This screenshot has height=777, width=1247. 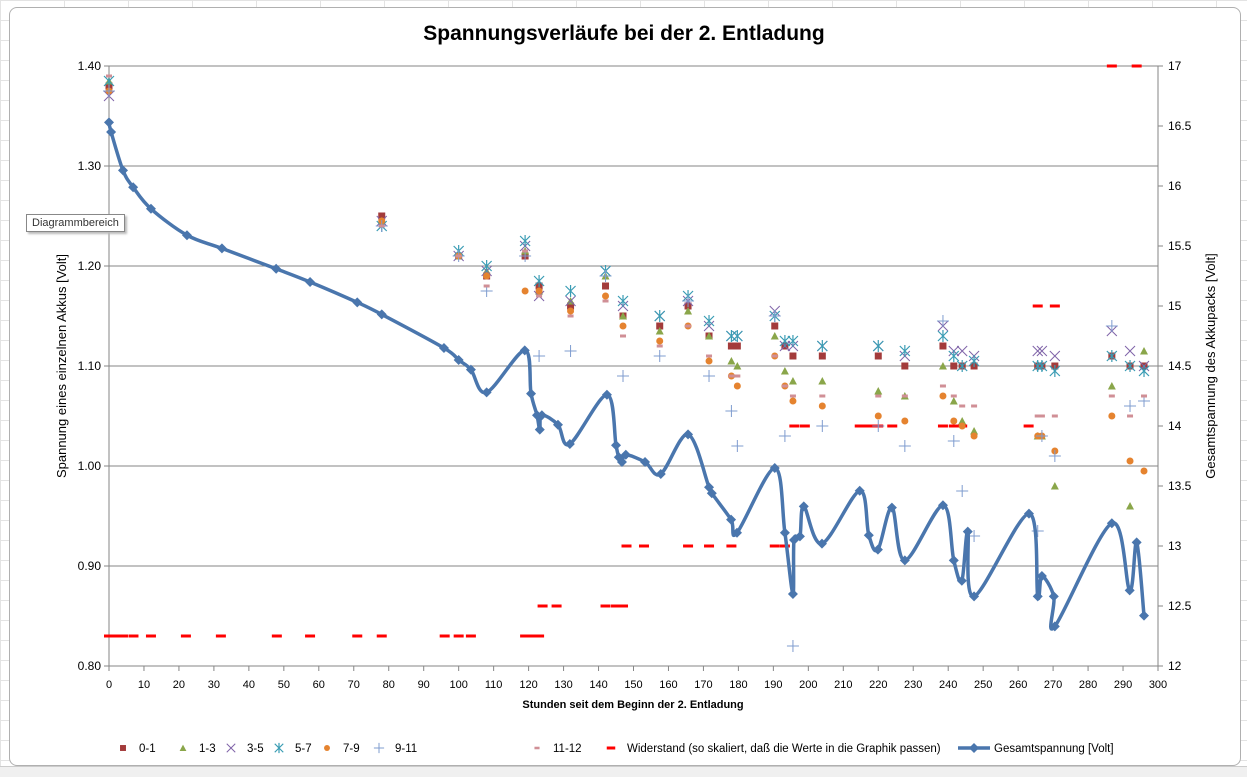 I want to click on x-tick-label: 230, so click(x=913, y=685).